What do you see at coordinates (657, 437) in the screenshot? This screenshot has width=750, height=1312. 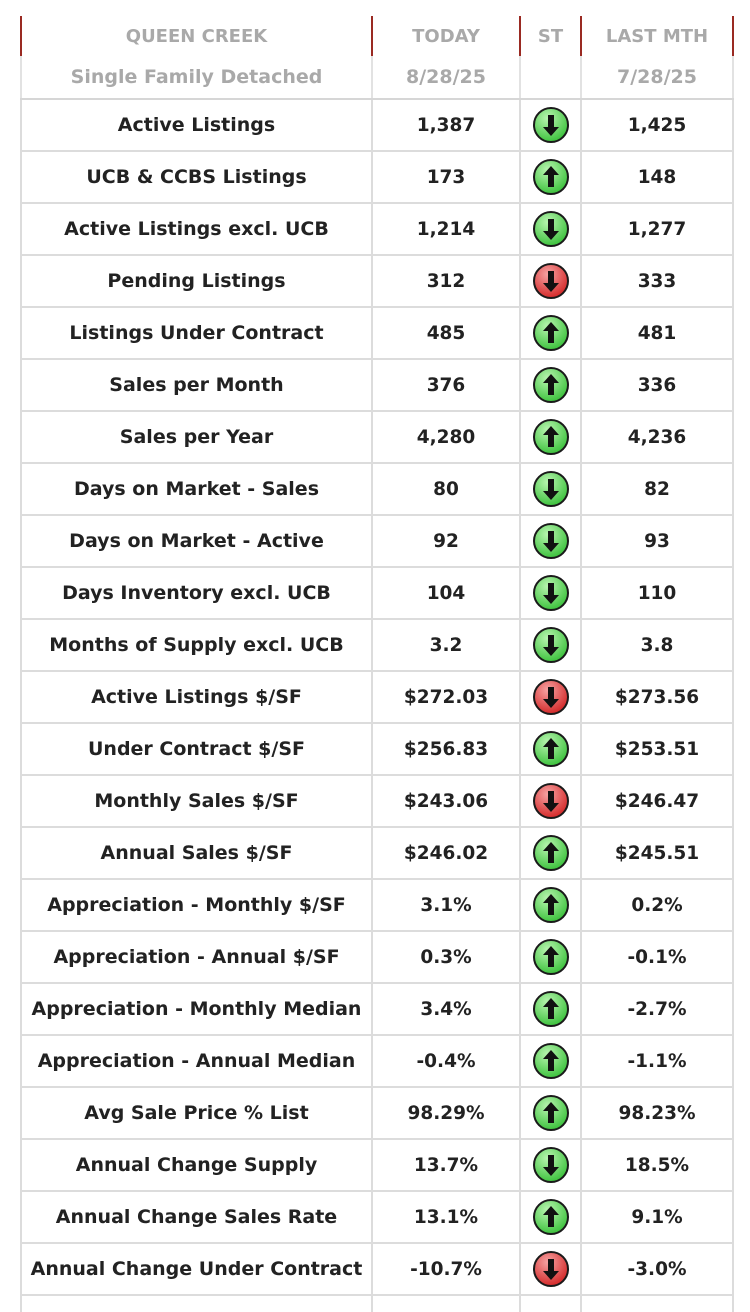 I see `last-month-value: 4,236` at bounding box center [657, 437].